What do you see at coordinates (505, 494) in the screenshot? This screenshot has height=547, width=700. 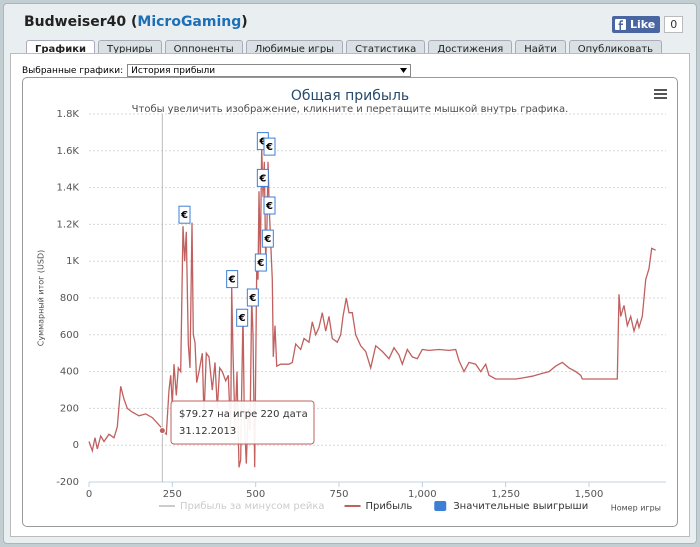 I see `x-tick-label: 1,250` at bounding box center [505, 494].